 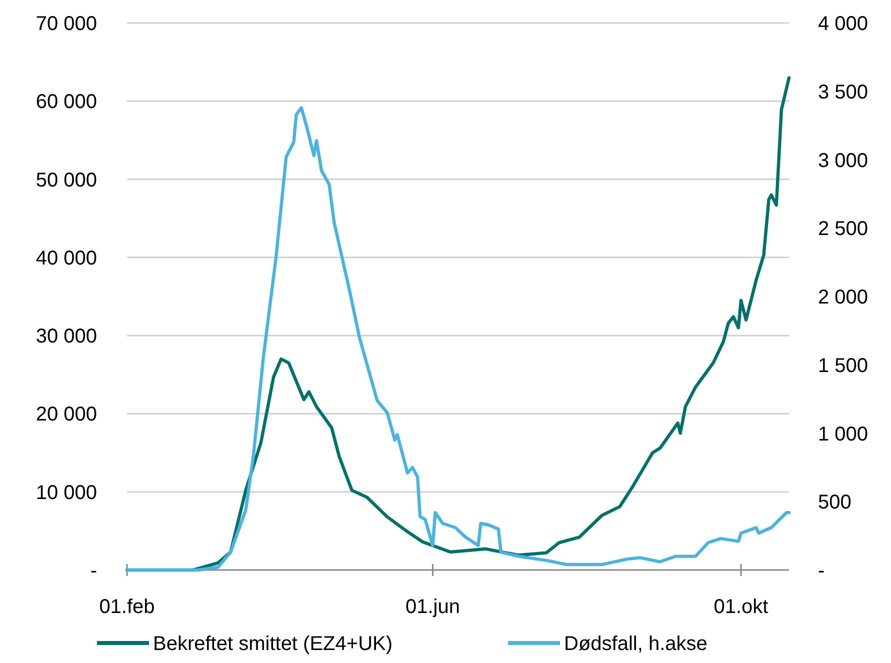 I want to click on y2-tick-label: 4 000, so click(x=843, y=24).